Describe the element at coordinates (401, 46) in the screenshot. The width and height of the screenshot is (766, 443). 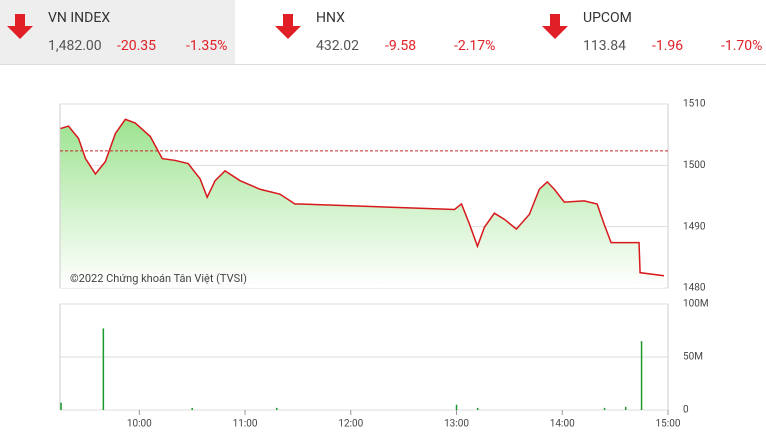
I see `index-change: -9.58` at that location.